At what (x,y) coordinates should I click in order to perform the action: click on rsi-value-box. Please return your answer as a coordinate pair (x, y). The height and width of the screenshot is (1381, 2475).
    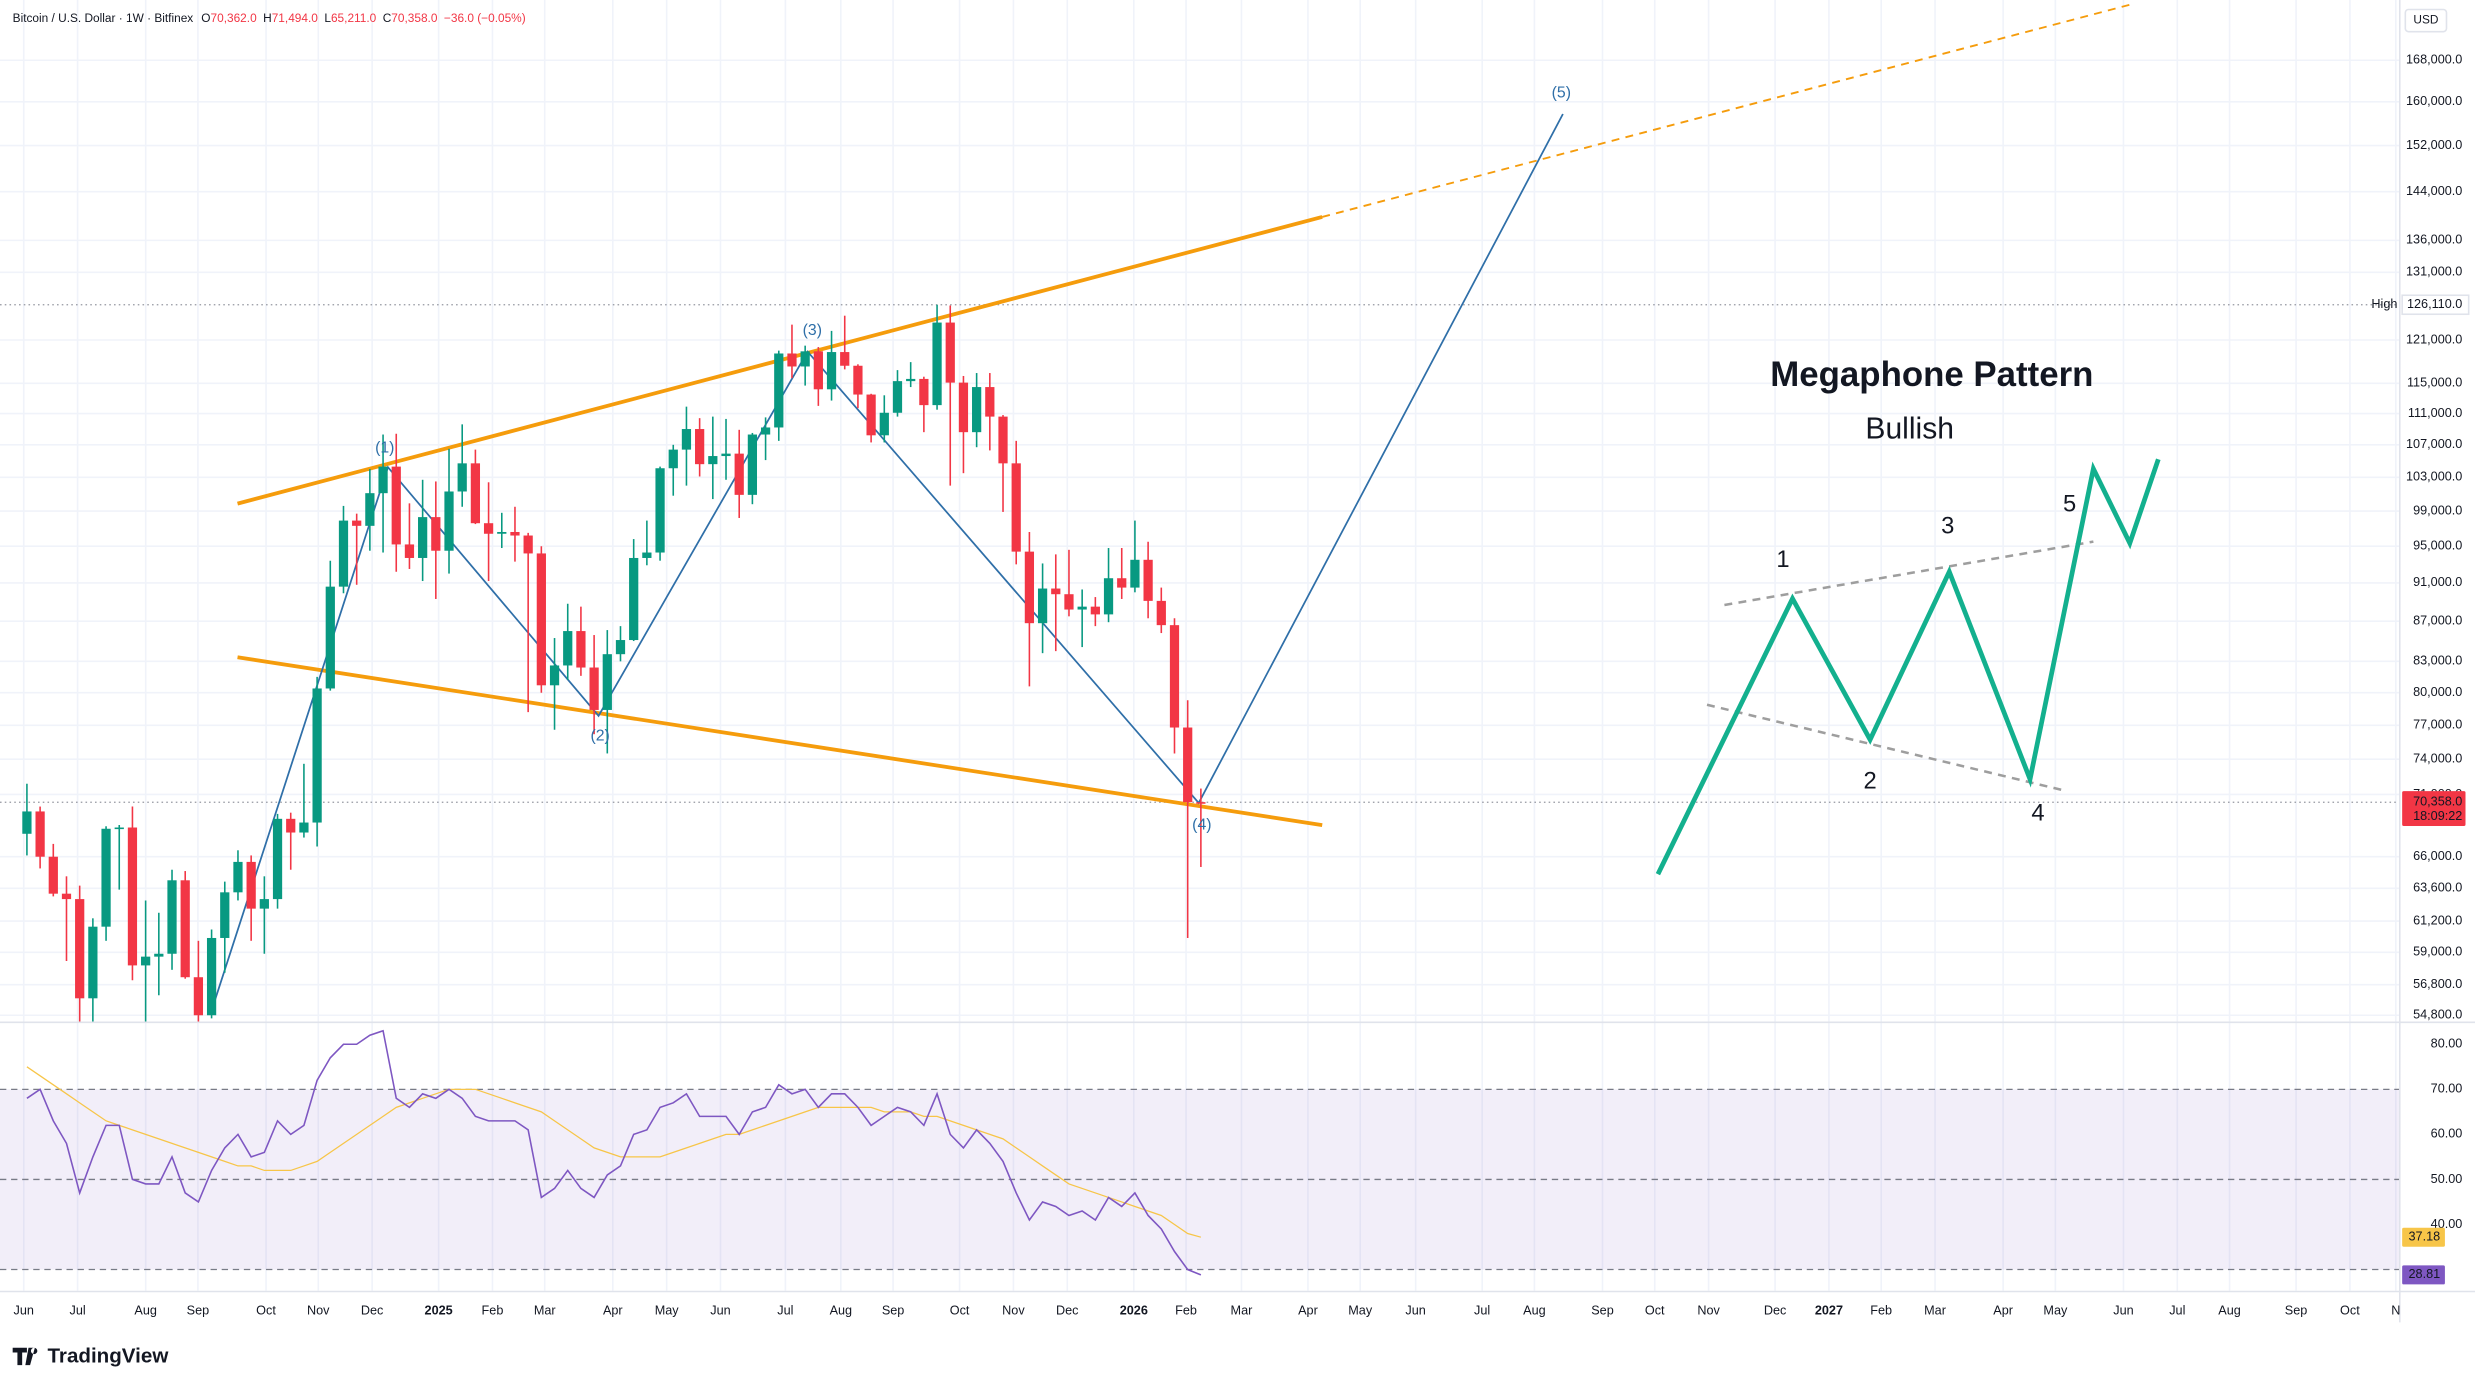
    Looking at the image, I should click on (2423, 1237).